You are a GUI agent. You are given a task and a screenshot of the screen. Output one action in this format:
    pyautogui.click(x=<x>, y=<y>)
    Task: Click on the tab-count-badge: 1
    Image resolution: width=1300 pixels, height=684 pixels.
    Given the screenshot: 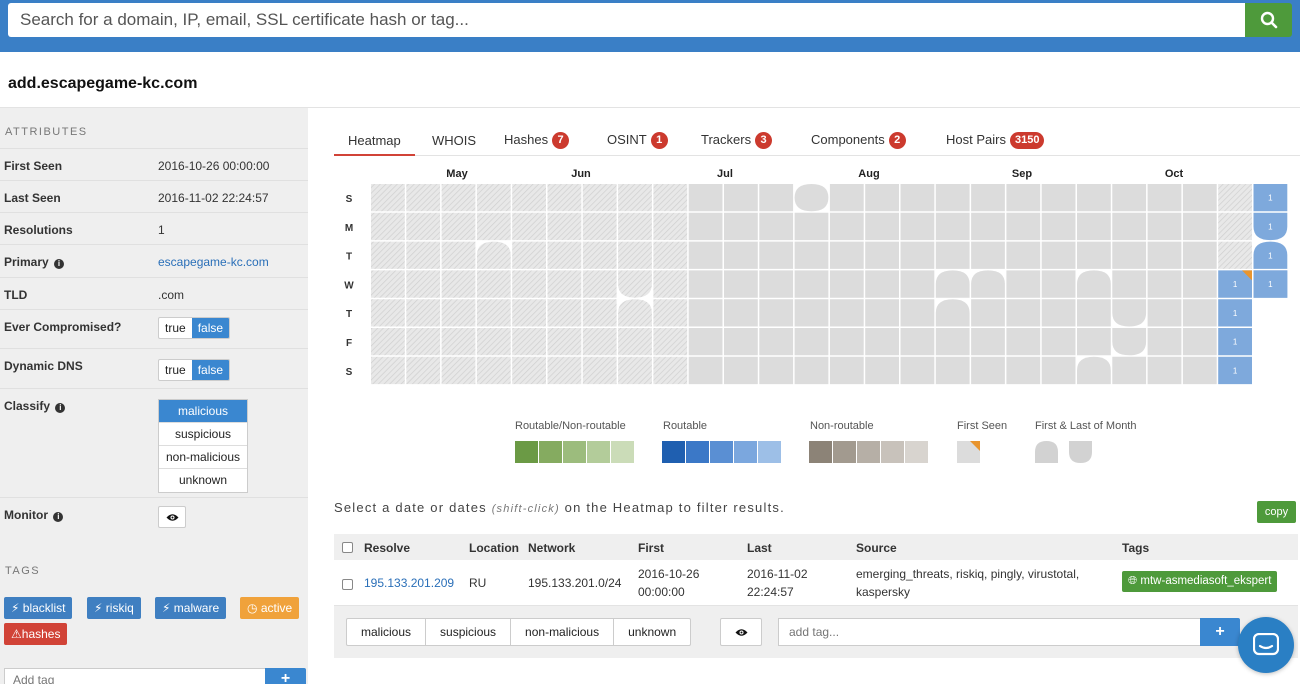 What is the action you would take?
    pyautogui.click(x=659, y=140)
    